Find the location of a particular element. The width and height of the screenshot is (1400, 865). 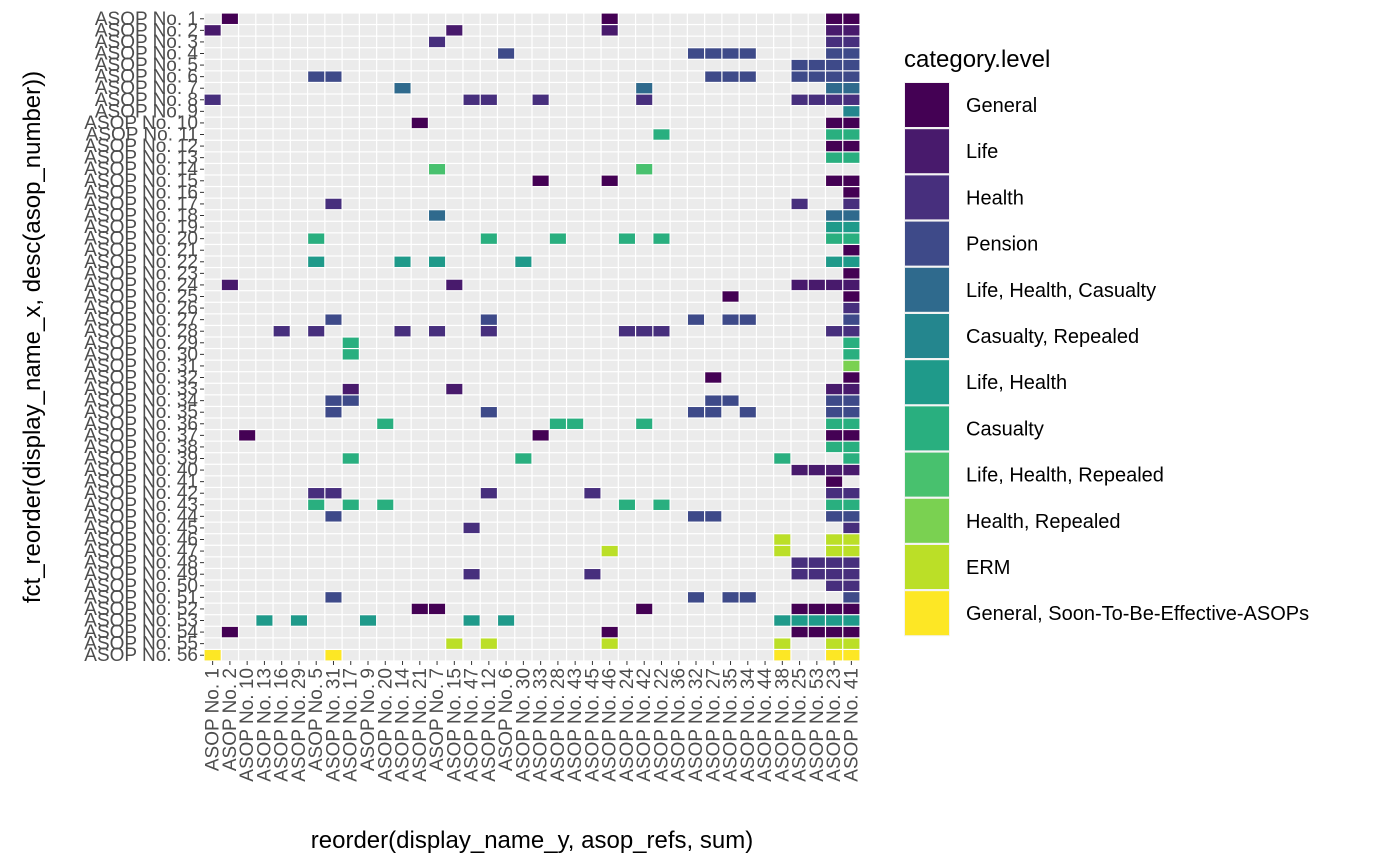

legend-label: Casualty is located at coordinates (1005, 429).